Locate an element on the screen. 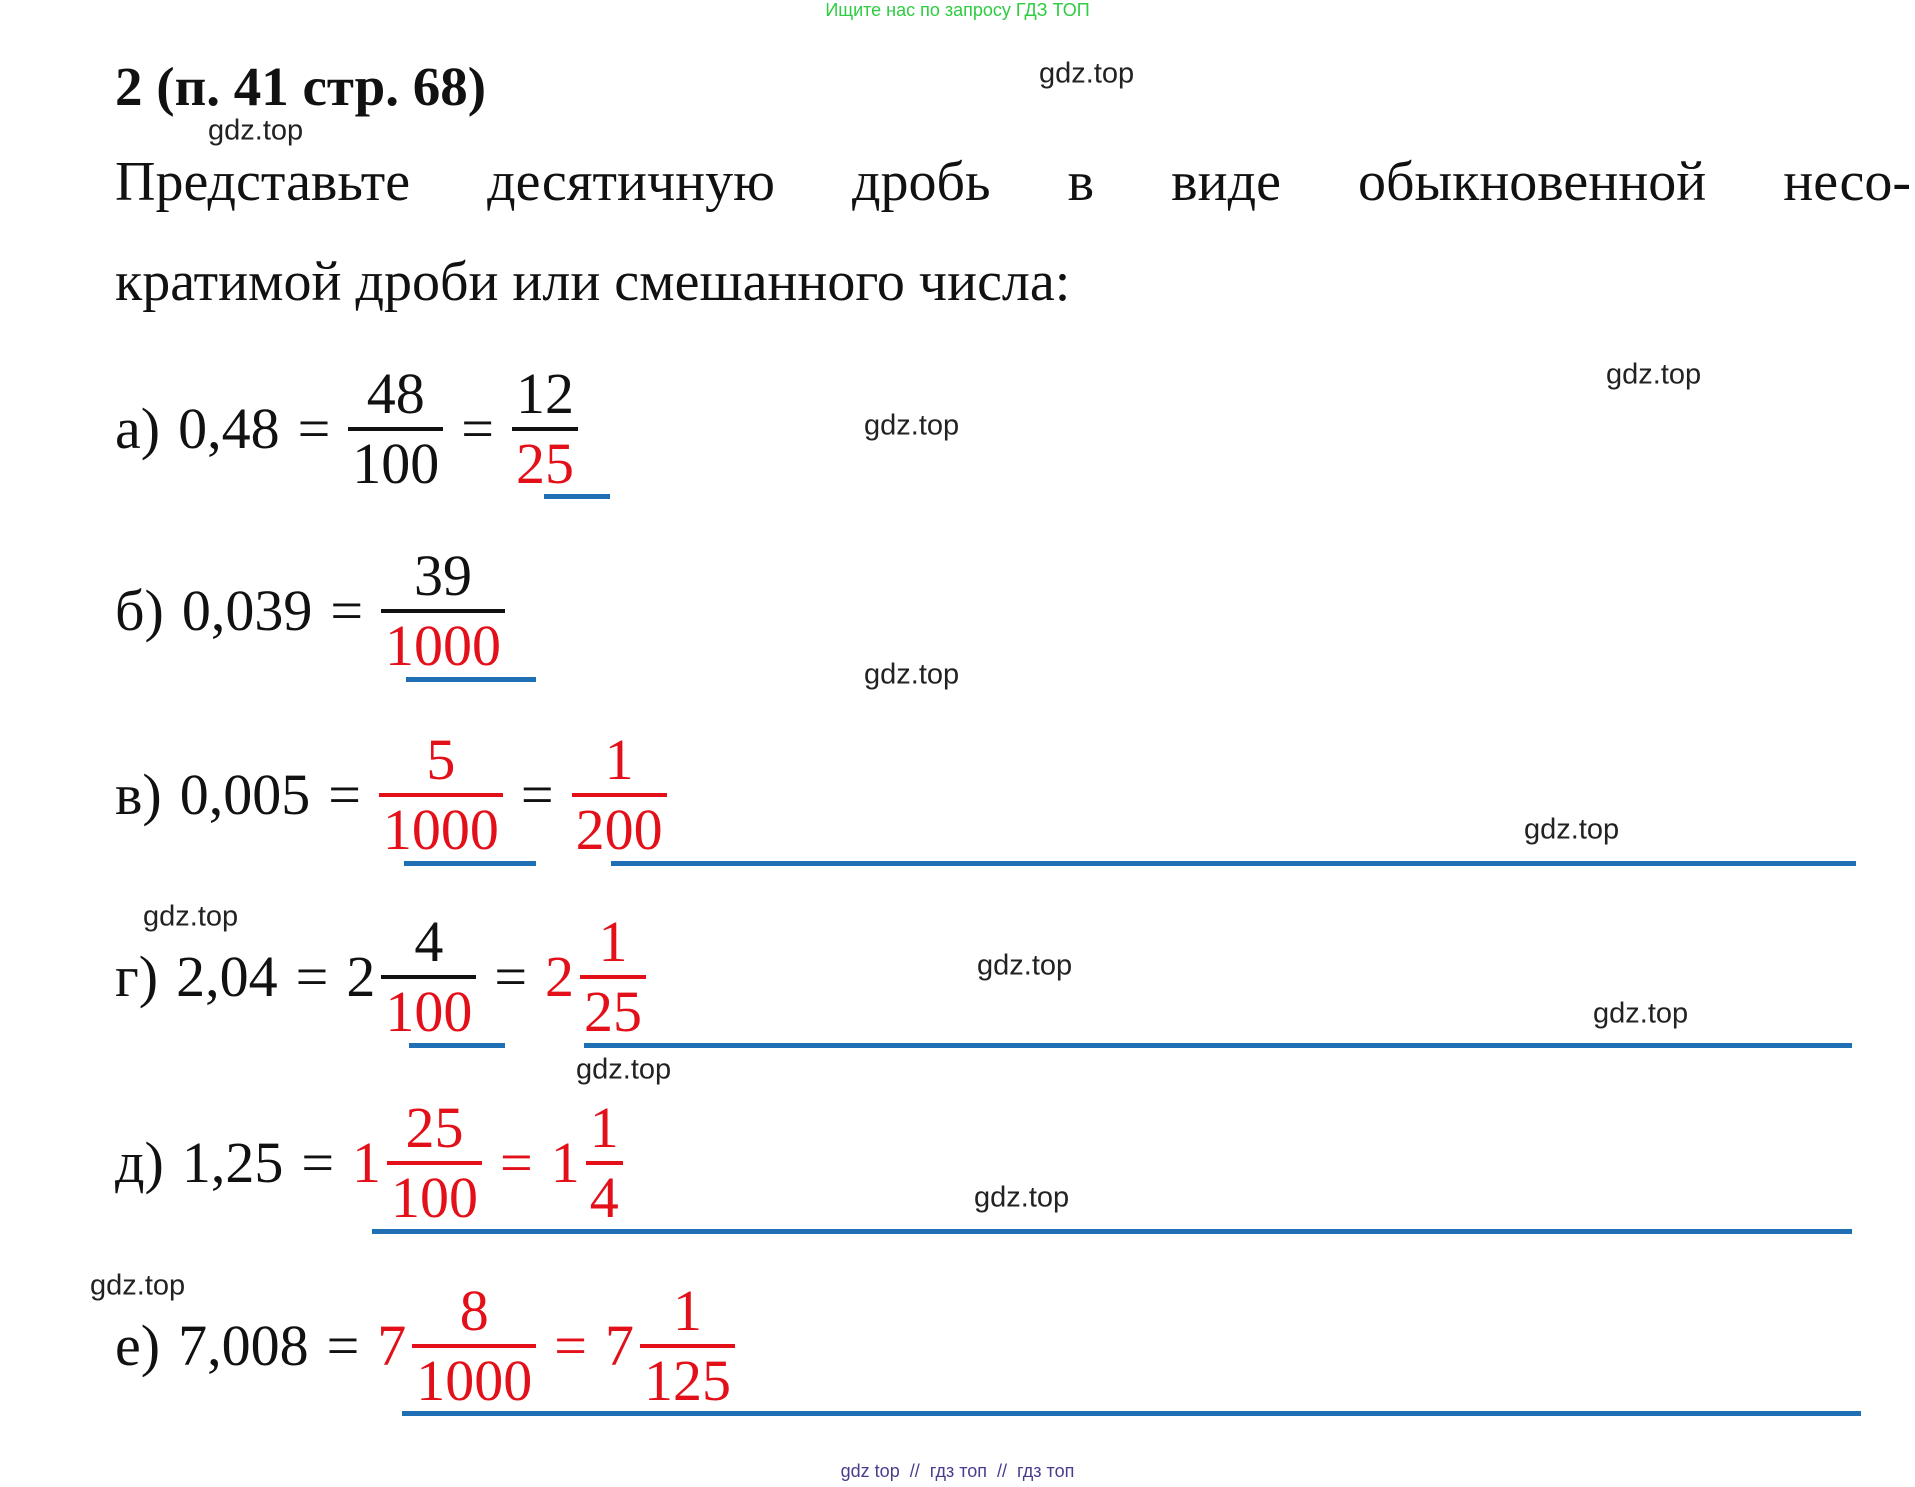  numerator: 5 is located at coordinates (441, 759).